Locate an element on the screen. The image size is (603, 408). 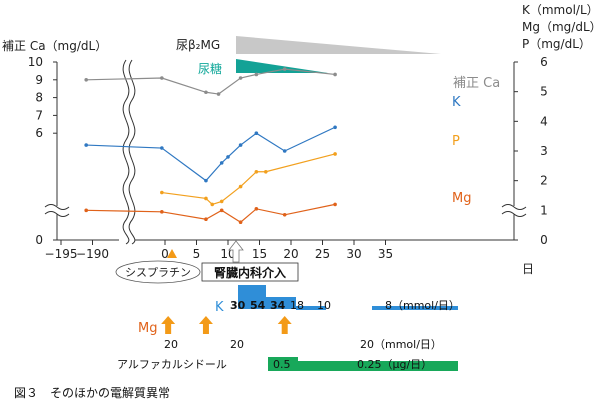
x-ticks: −195−190 0 5 10 15 20 25 30 35 is located at coordinates (219, 250).